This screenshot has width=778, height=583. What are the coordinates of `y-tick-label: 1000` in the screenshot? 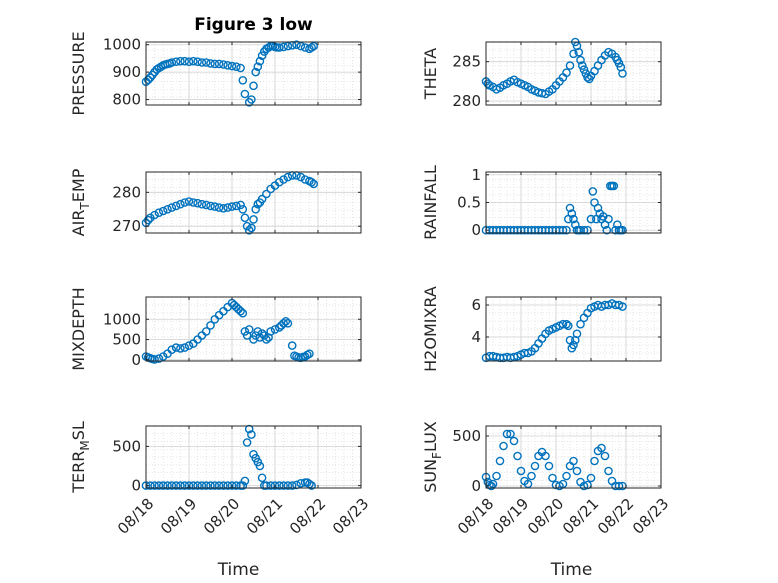 It's located at (122, 45).